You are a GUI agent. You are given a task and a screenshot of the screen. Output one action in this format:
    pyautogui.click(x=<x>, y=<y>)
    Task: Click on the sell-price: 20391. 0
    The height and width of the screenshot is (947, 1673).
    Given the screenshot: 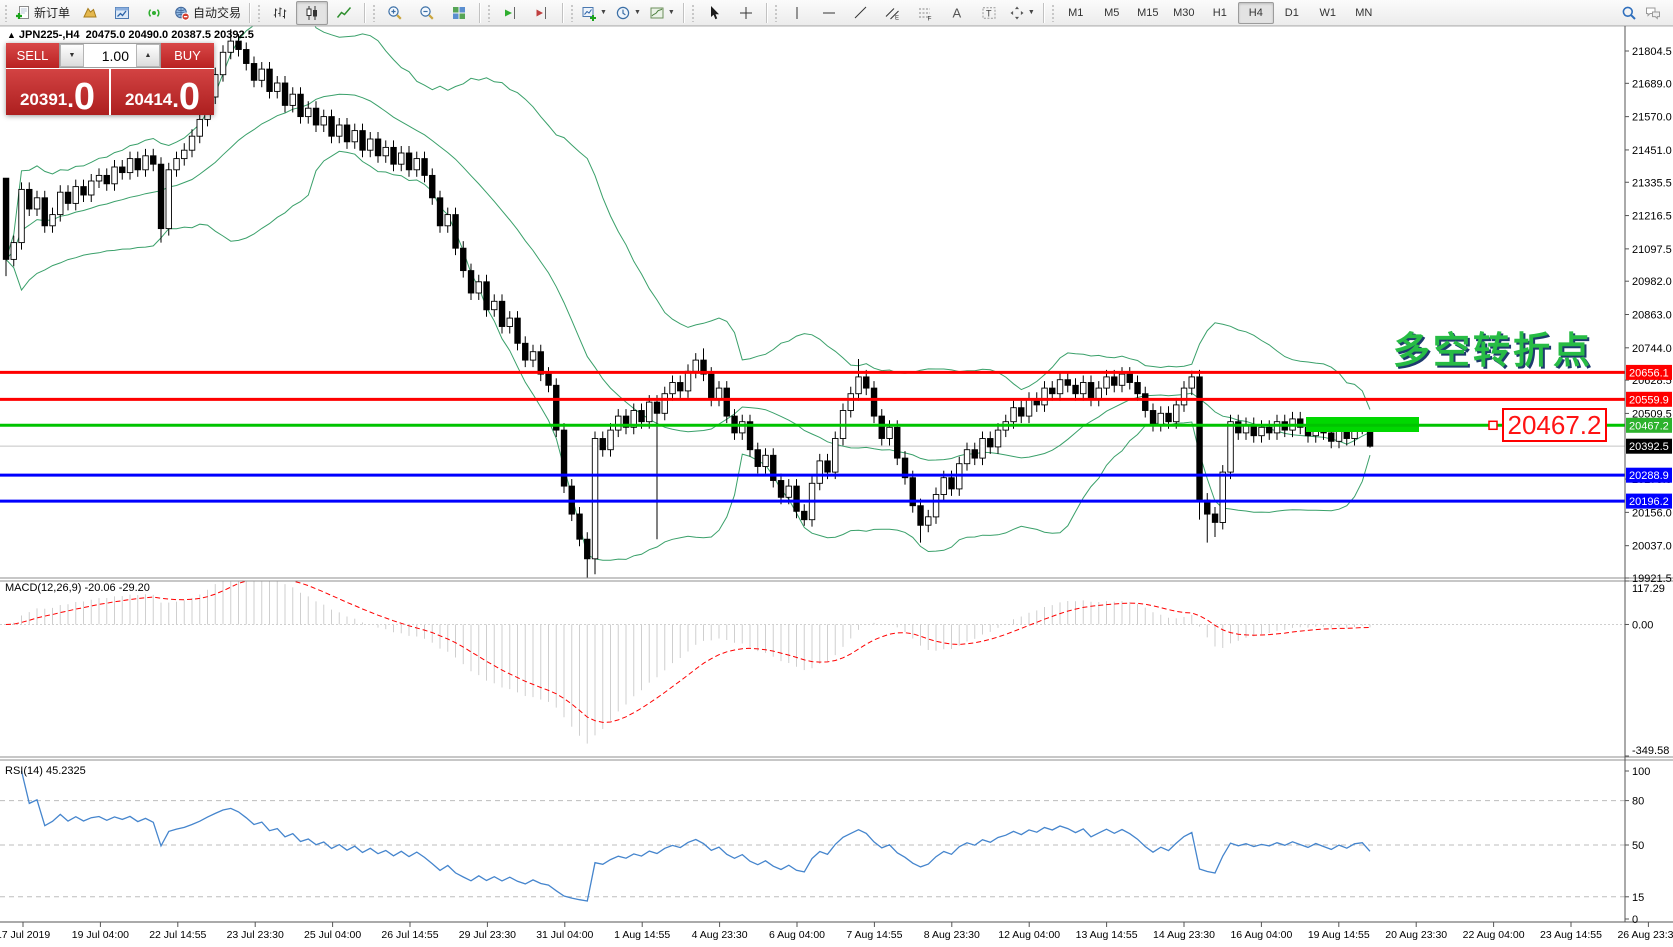 What is the action you would take?
    pyautogui.click(x=57, y=92)
    